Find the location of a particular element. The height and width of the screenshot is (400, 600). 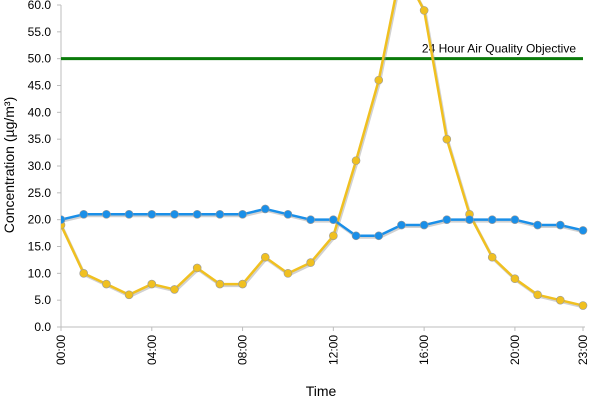

y-tick-label: 50.0 is located at coordinates (40, 59).